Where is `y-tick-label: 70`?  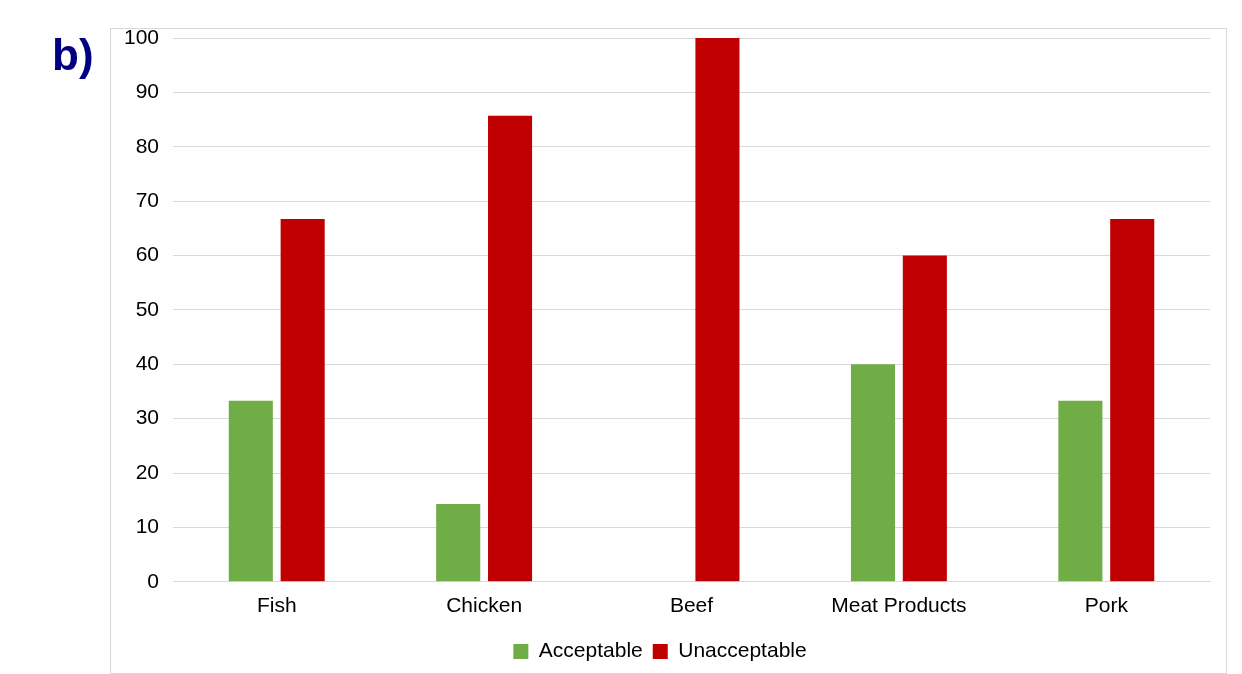 y-tick-label: 70 is located at coordinates (147, 199).